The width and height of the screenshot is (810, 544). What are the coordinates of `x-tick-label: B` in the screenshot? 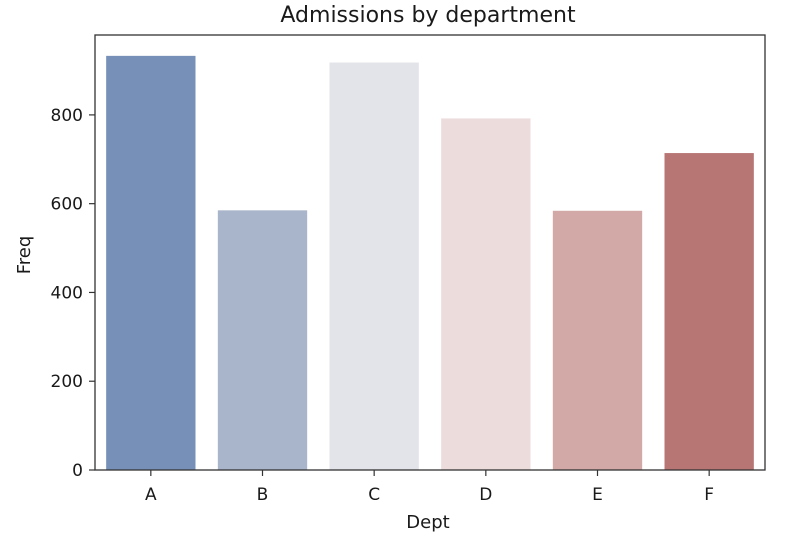 It's located at (263, 495).